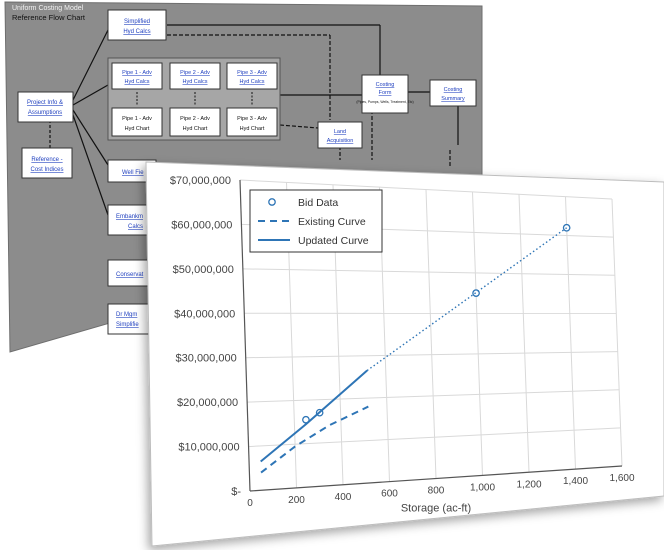 The height and width of the screenshot is (550, 664). Describe the element at coordinates (384, 102) in the screenshot. I see `flow-box-note: (Pipes, Pumps, Wells, Treatment, Etc)` at that location.